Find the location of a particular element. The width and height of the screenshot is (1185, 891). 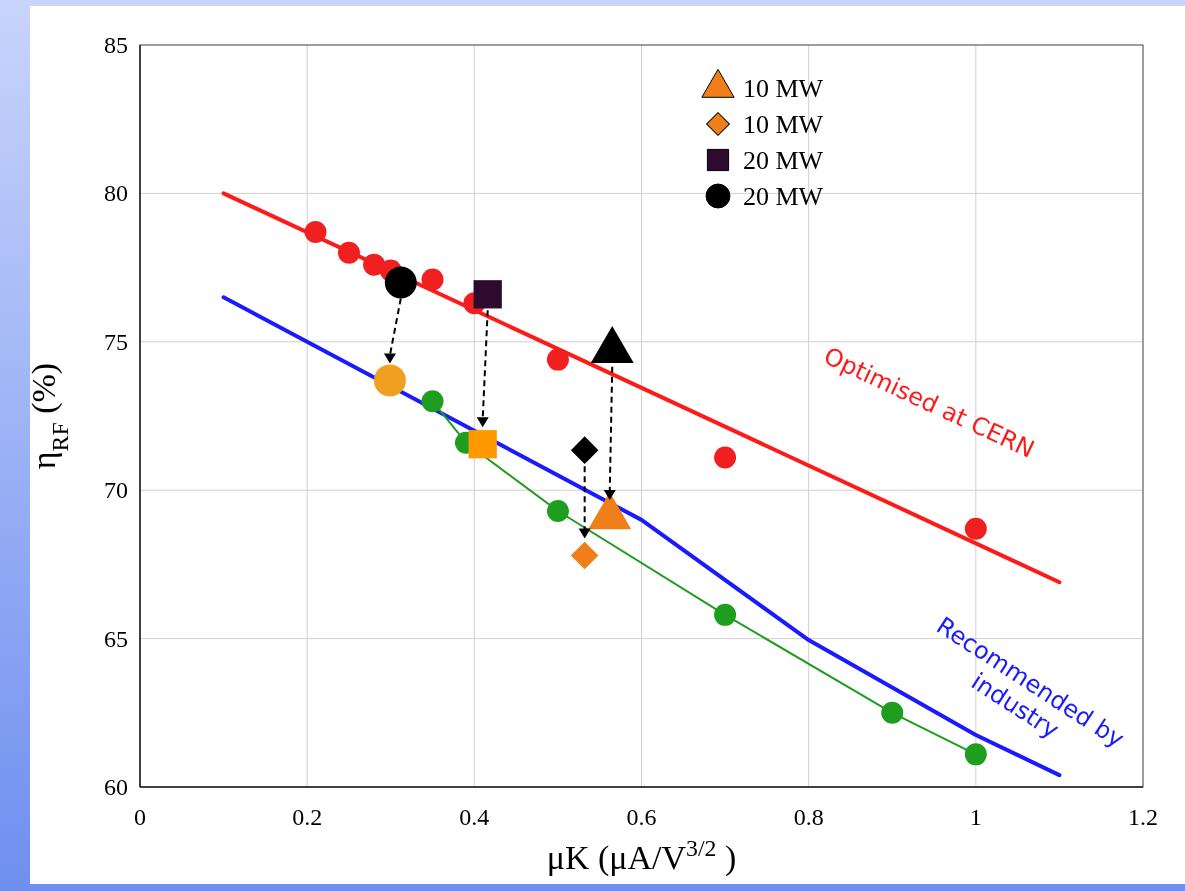

x-tick-label: 0.2 is located at coordinates (307, 817).